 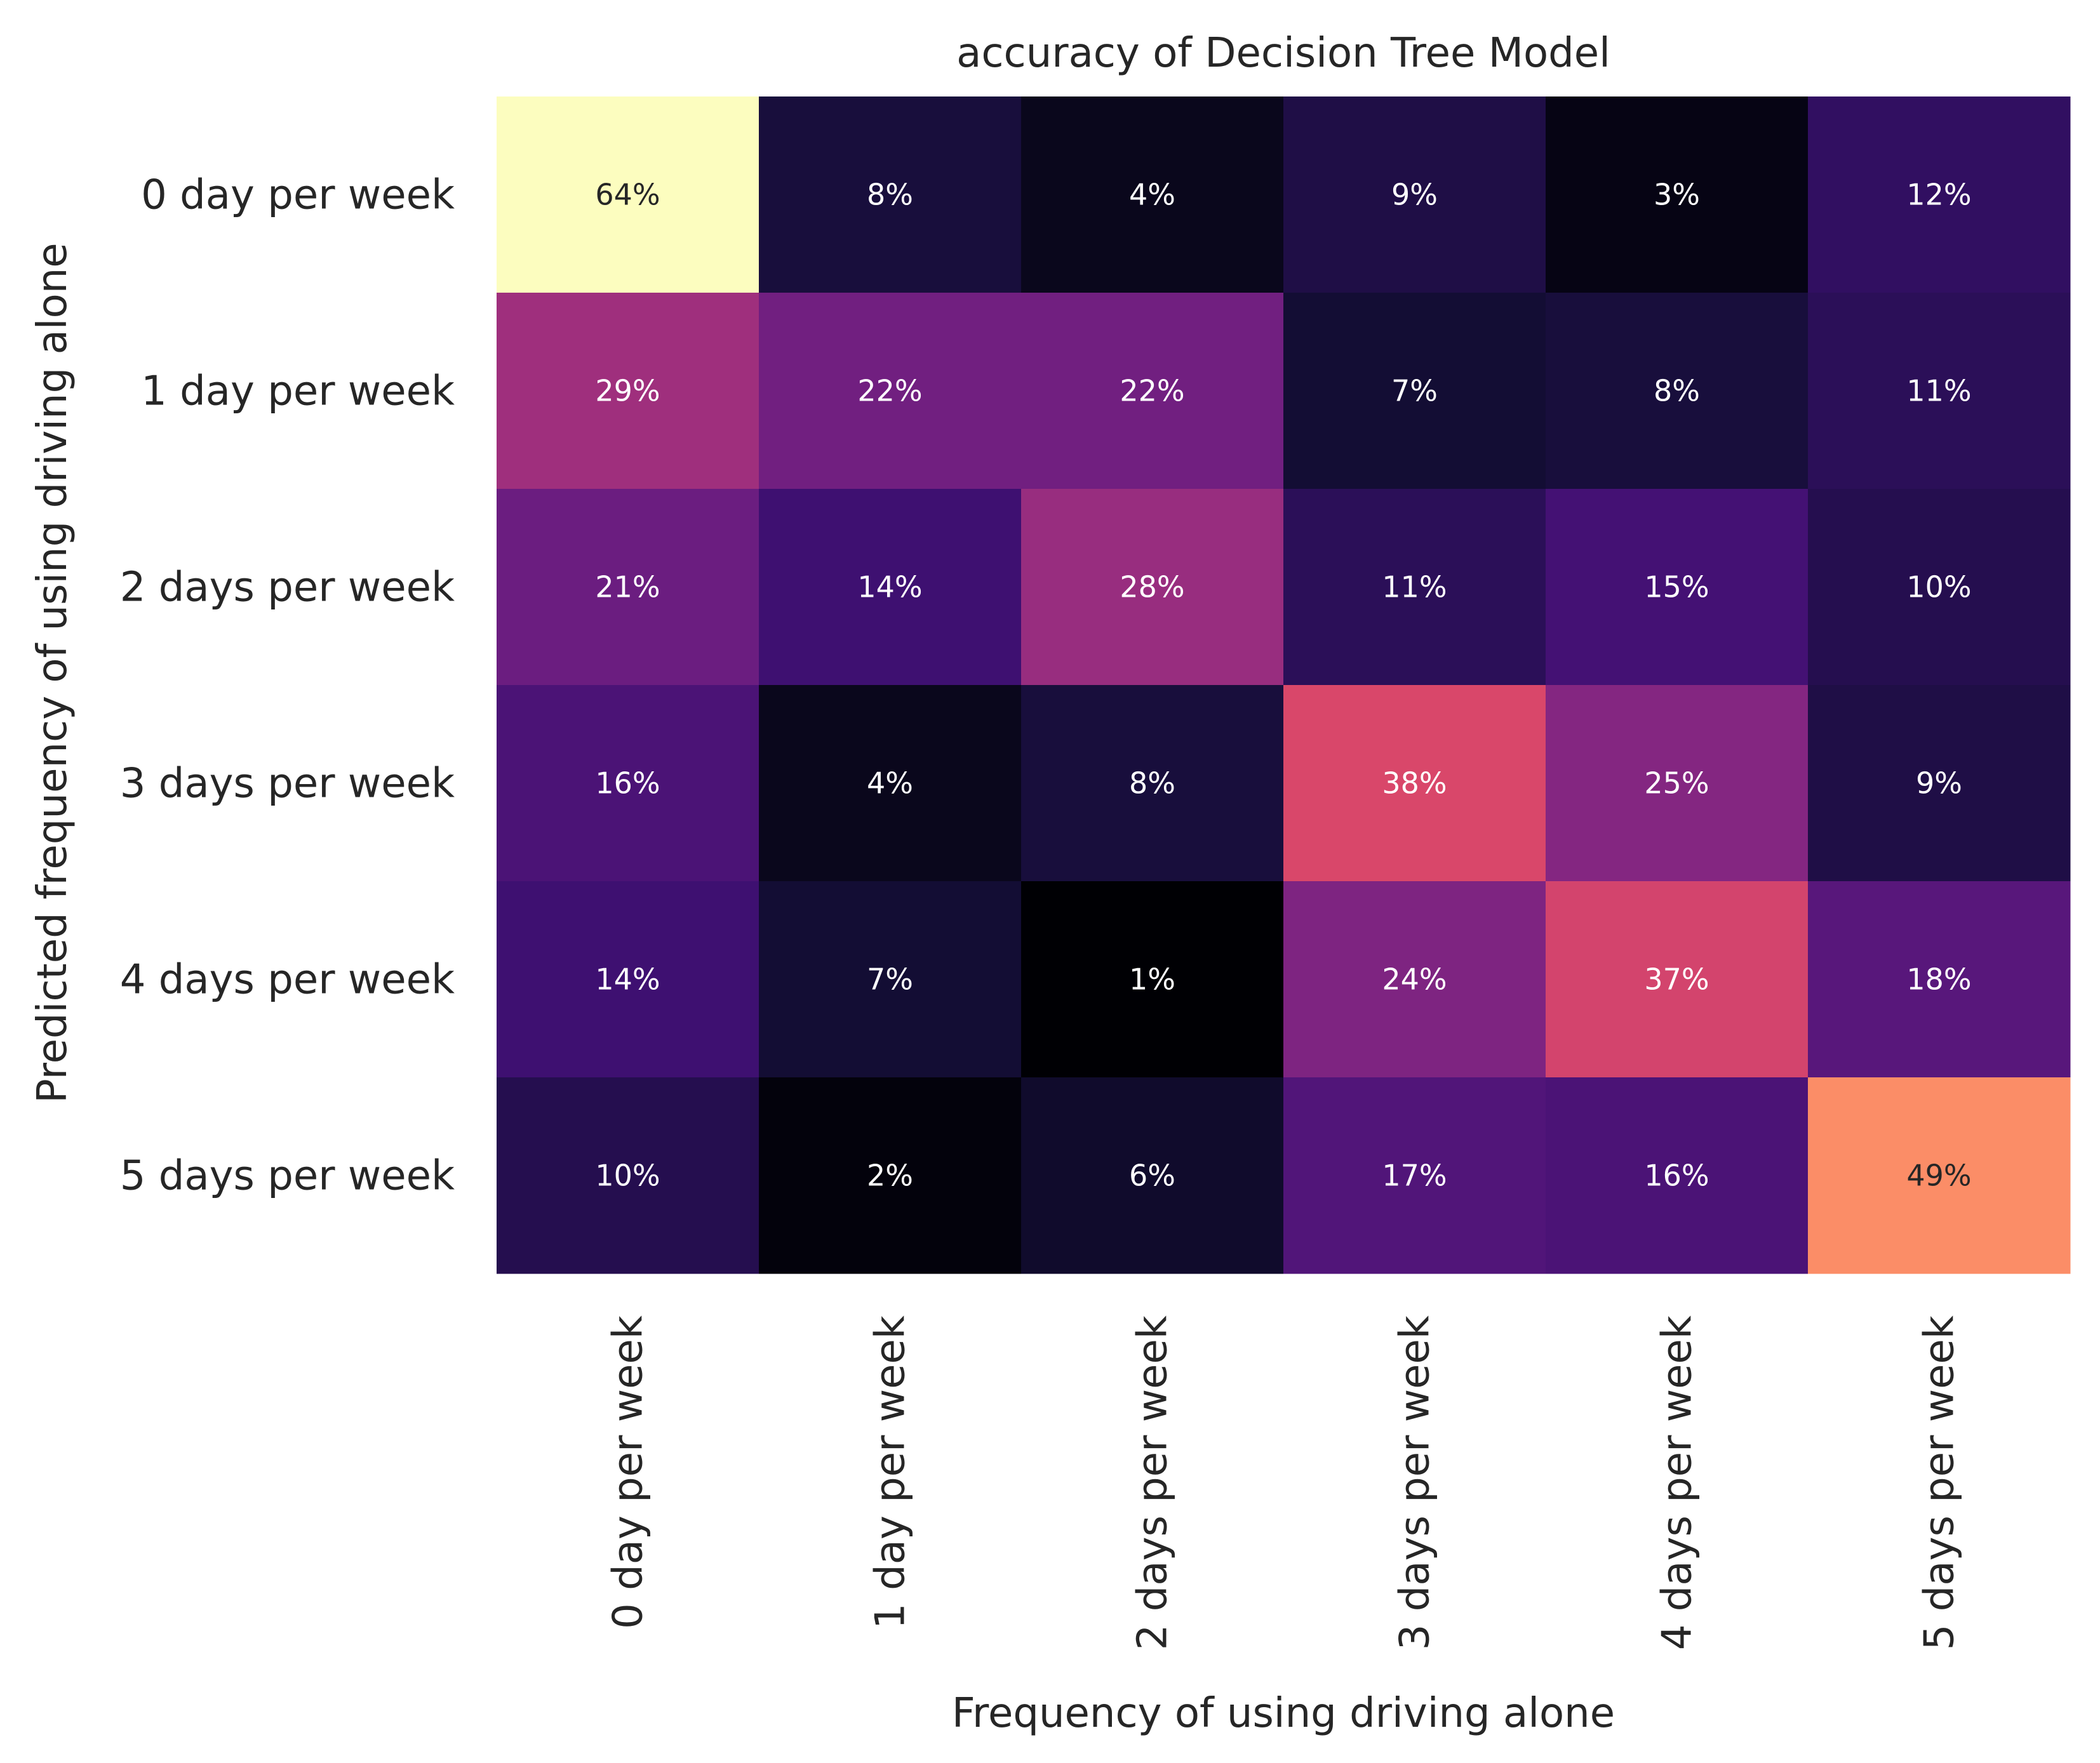 I want to click on y-tick-label: 0 day per week, so click(x=298, y=195).